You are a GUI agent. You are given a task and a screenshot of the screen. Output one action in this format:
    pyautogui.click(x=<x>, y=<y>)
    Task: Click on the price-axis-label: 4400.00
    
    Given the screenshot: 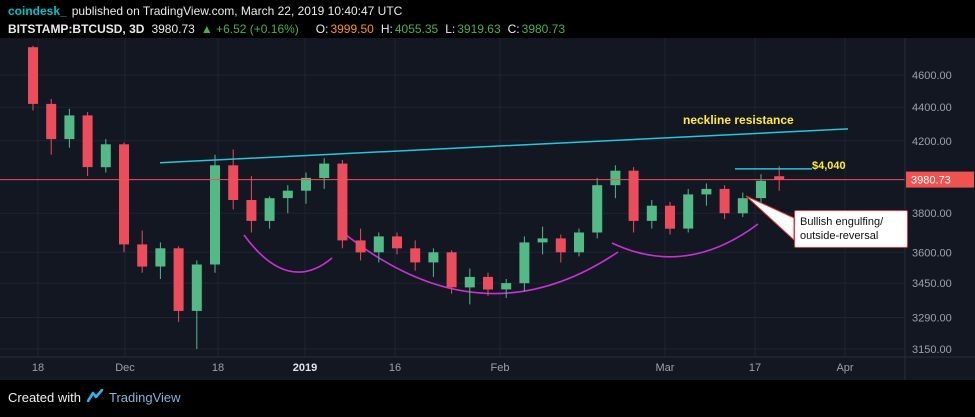 What is the action you would take?
    pyautogui.click(x=932, y=108)
    